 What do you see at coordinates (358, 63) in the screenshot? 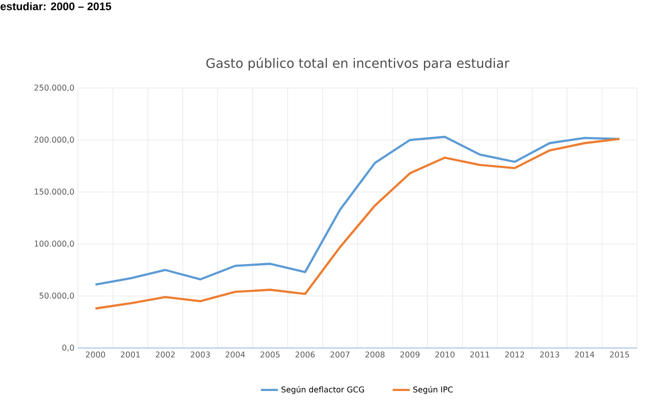
I see `chart-title: Gasto público total en incentivos para estudiar` at bounding box center [358, 63].